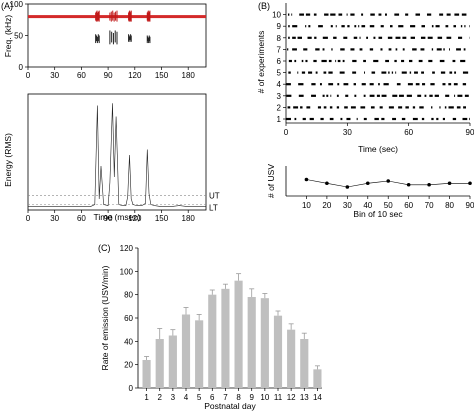 The image size is (474, 412). I want to click on bins-x-tick-label: 80, so click(449, 205).